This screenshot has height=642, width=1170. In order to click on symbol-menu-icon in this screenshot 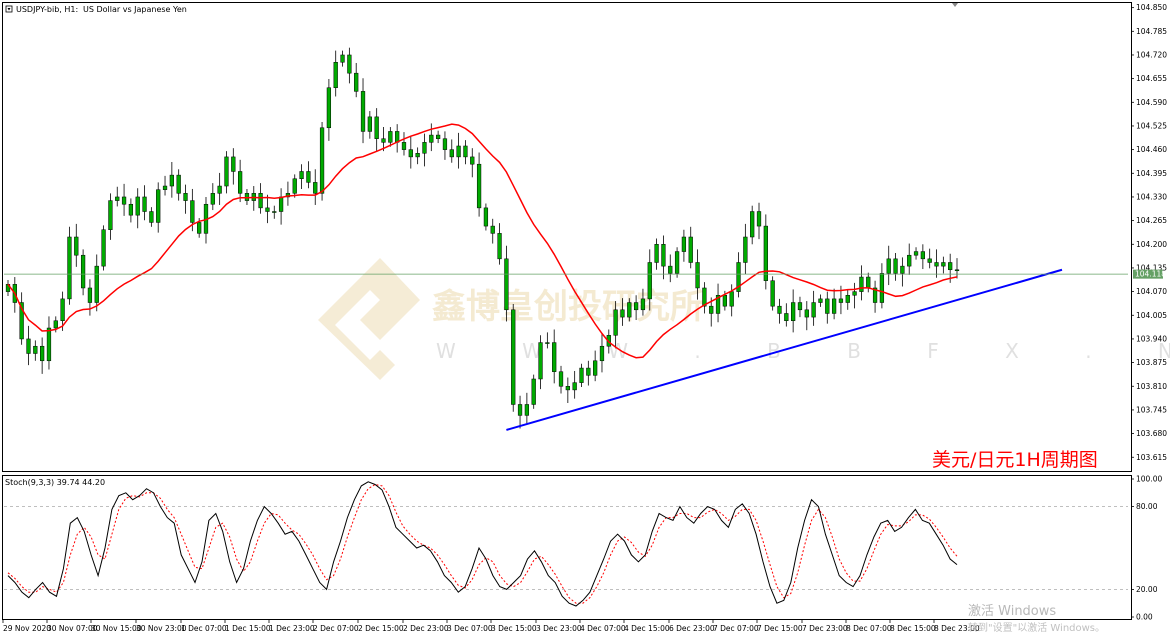, I will do `click(9, 9)`.